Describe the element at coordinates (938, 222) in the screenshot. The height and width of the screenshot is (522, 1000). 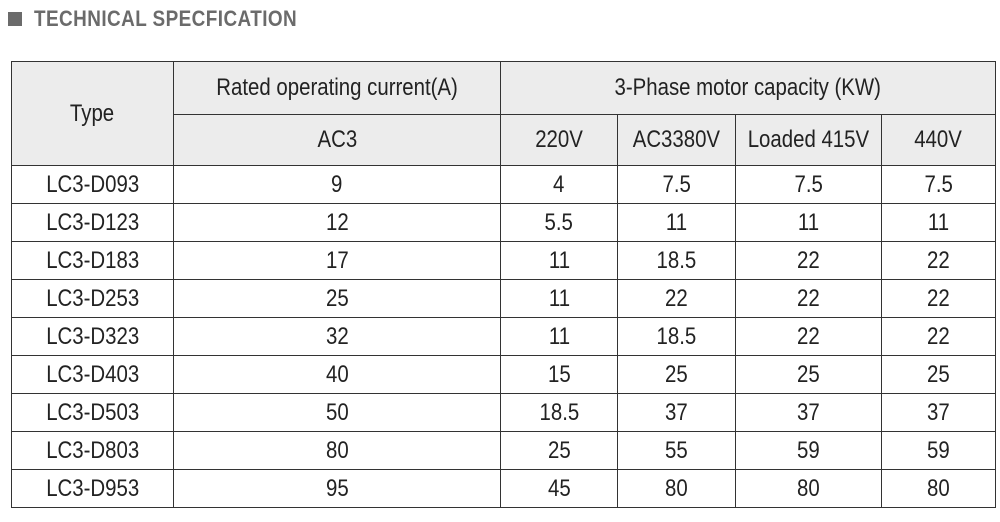
I see `cell-440v: 11` at that location.